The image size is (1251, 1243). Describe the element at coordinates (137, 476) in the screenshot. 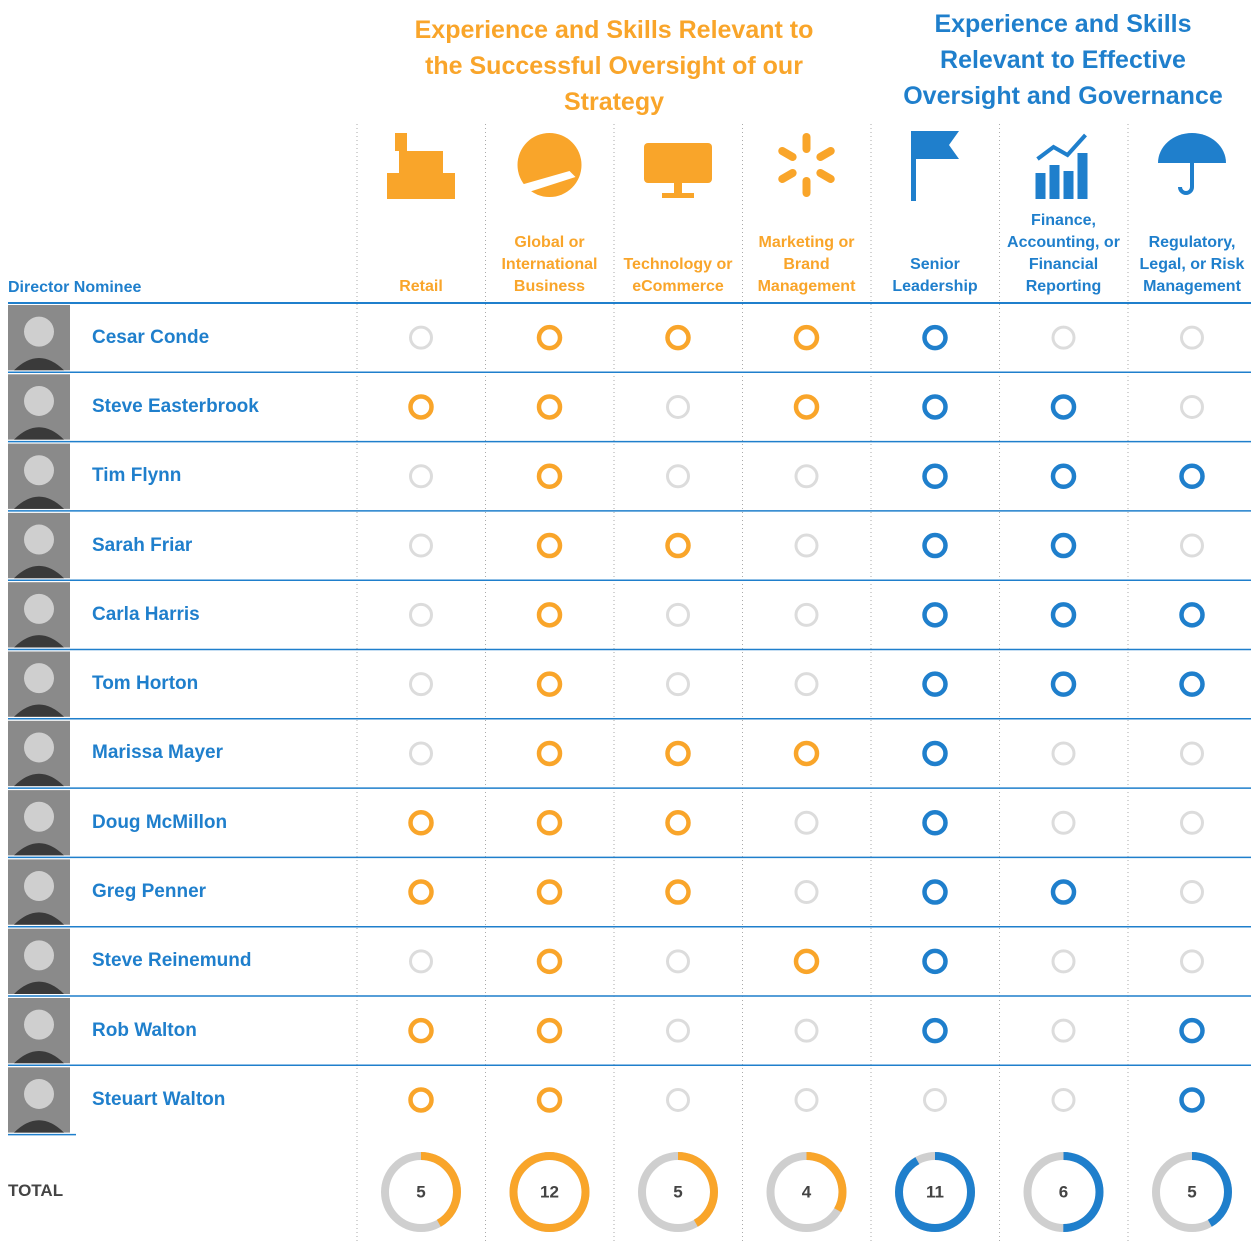

I see `director-name: Tim Flynn` at that location.